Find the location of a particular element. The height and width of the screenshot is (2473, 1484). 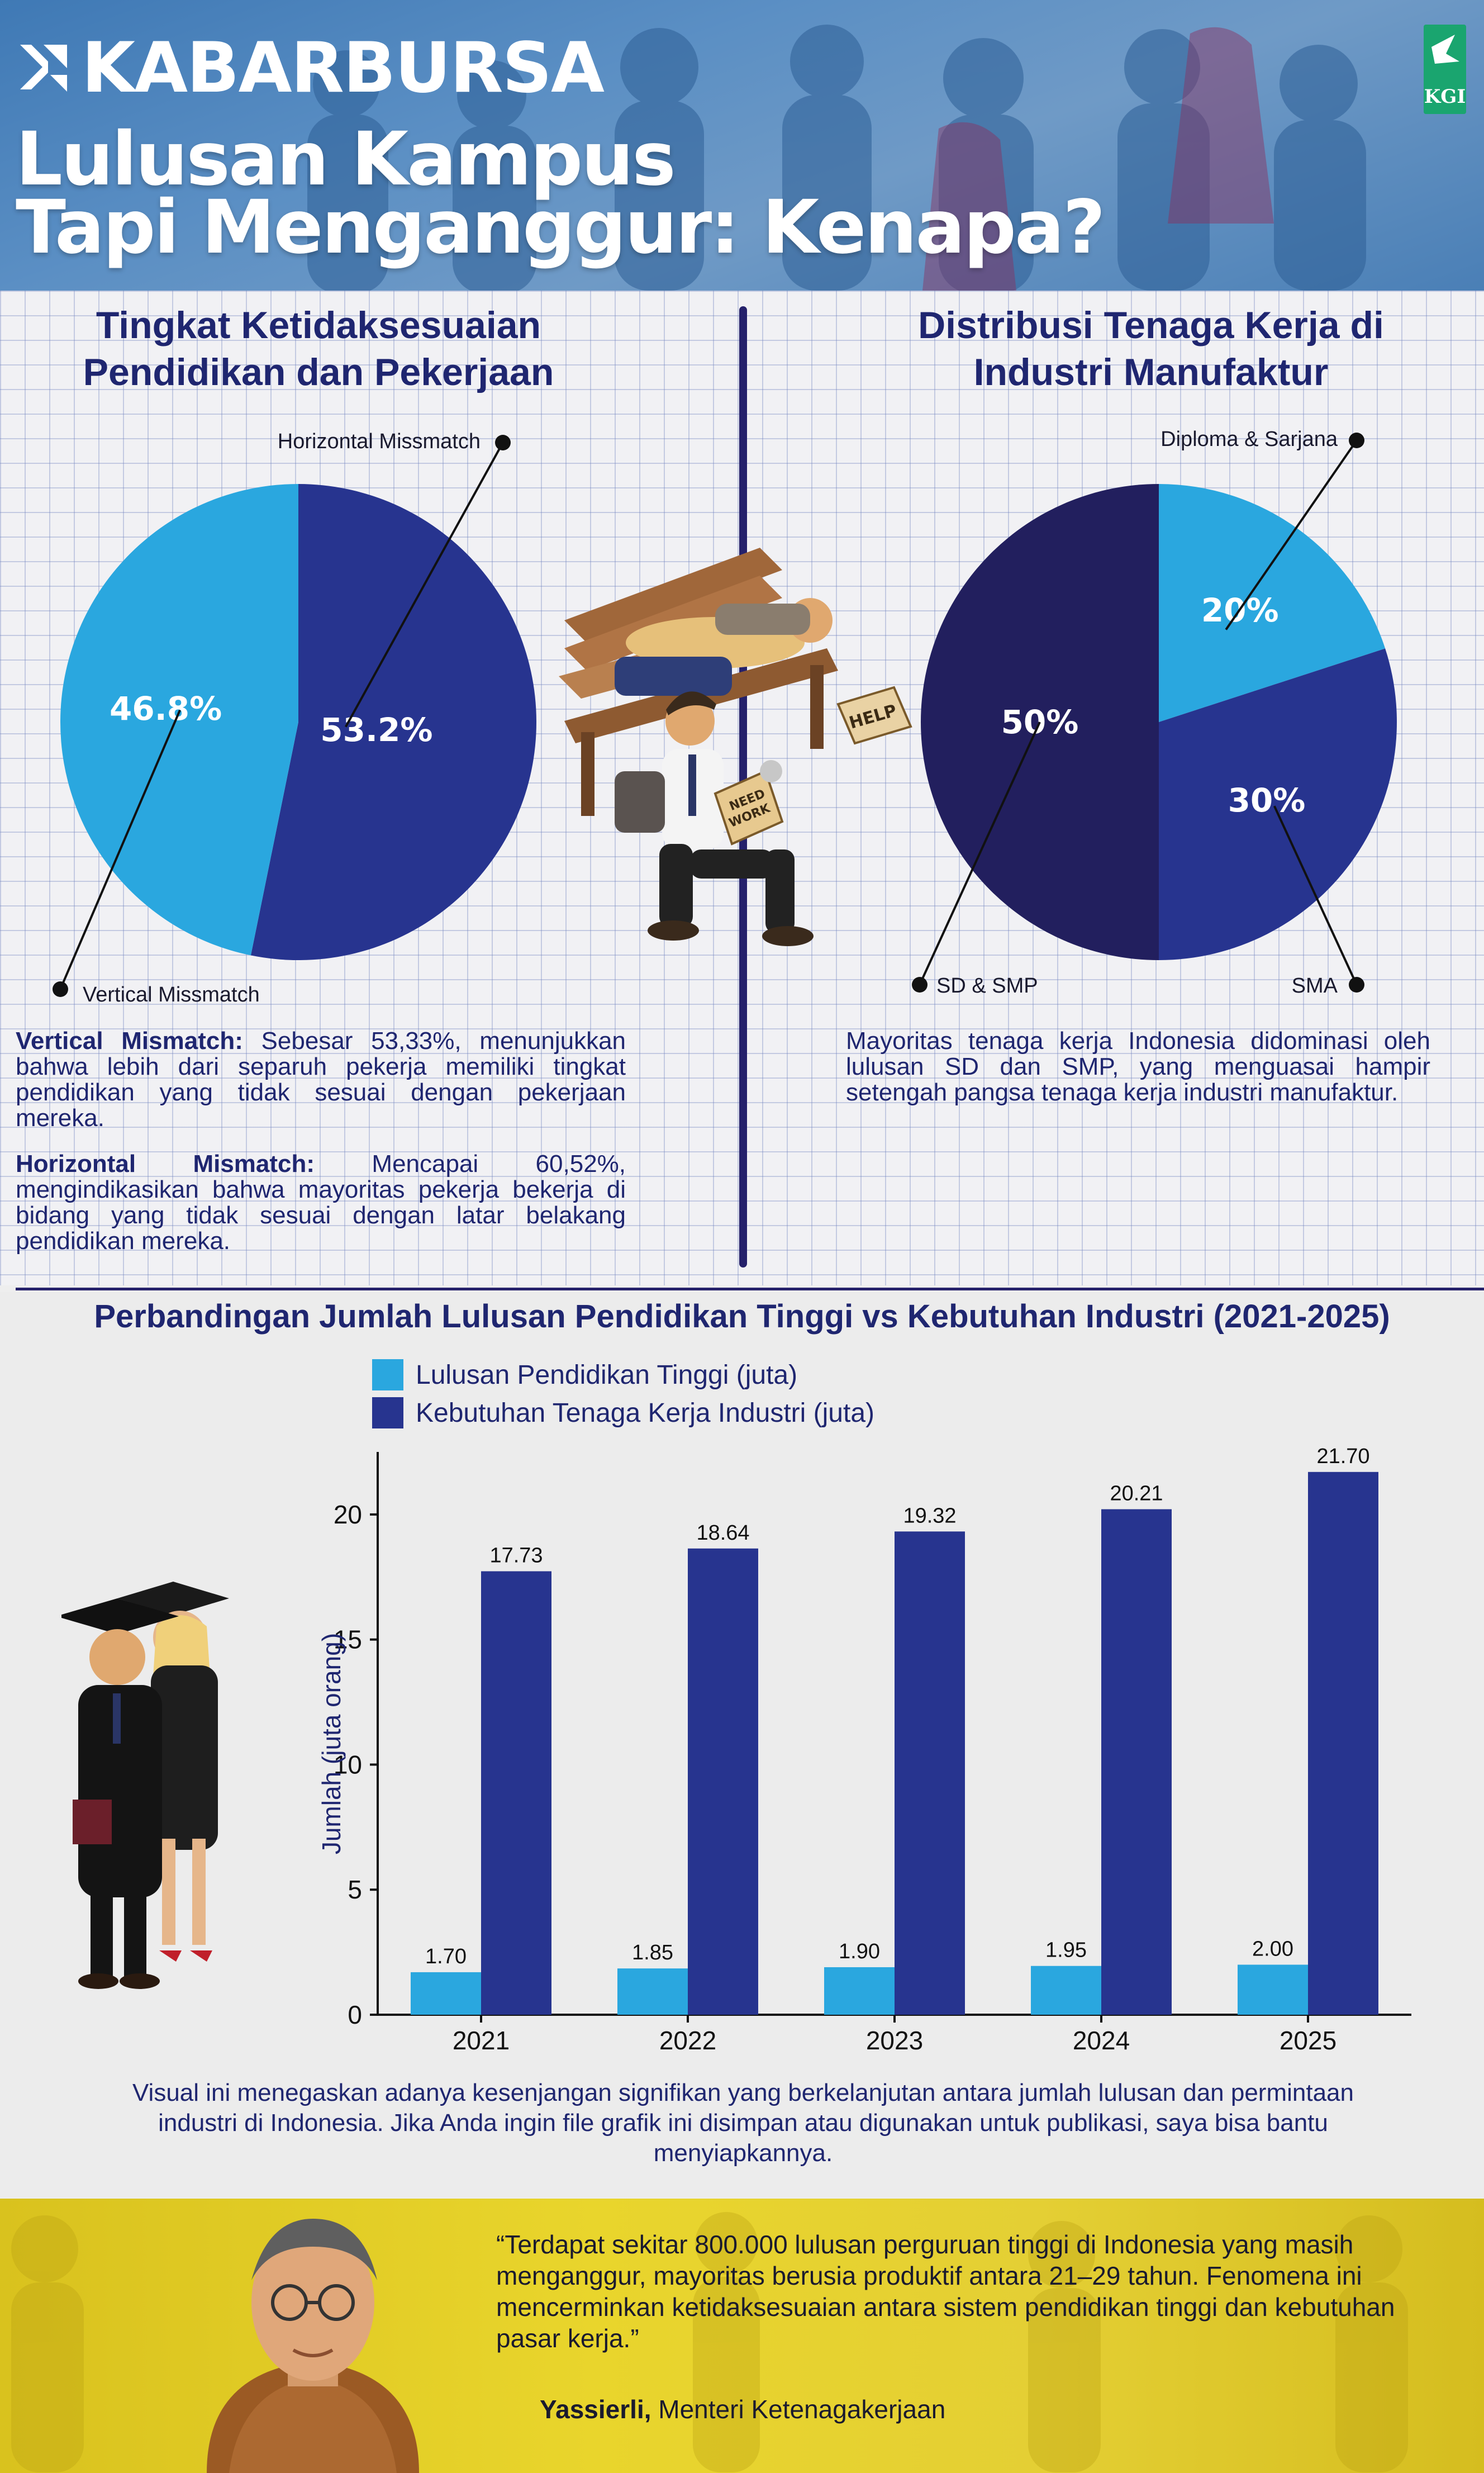

bar-data-label-kebutuhan-2024: 20.21 is located at coordinates (1136, 1493).